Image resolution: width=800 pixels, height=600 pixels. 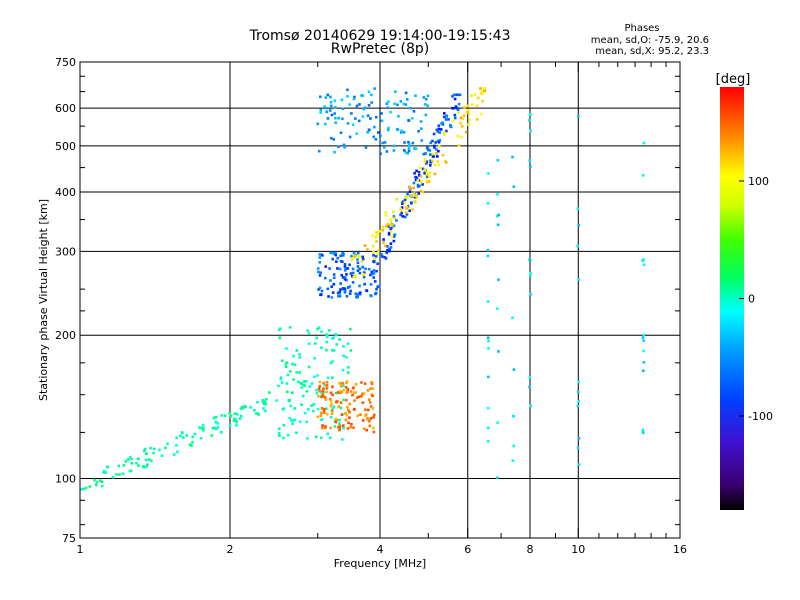 What do you see at coordinates (43, 300) in the screenshot?
I see `y-axis-label: Stationary phase Virtual Height [km]` at bounding box center [43, 300].